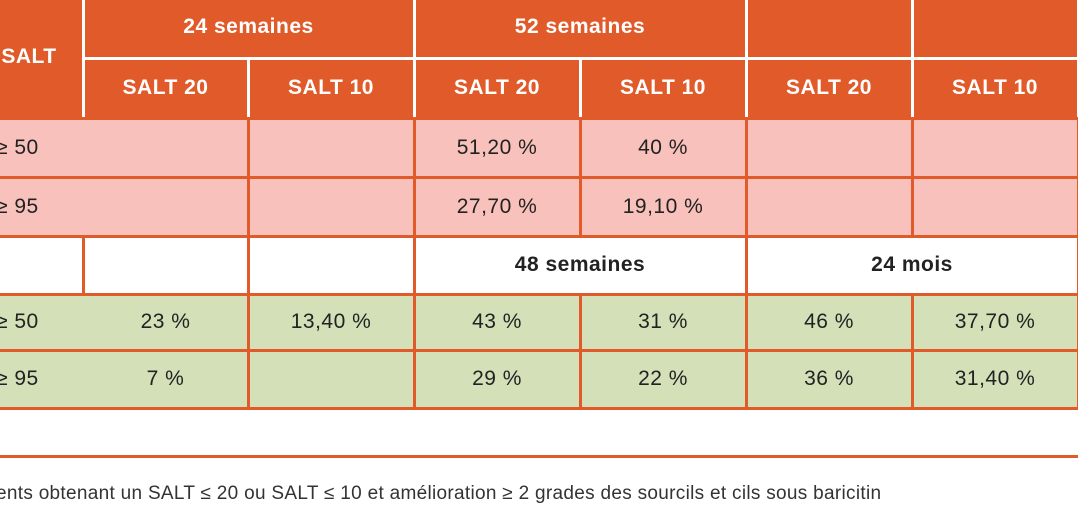  What do you see at coordinates (497, 322) in the screenshot?
I see `value-cell: 43 %` at bounding box center [497, 322].